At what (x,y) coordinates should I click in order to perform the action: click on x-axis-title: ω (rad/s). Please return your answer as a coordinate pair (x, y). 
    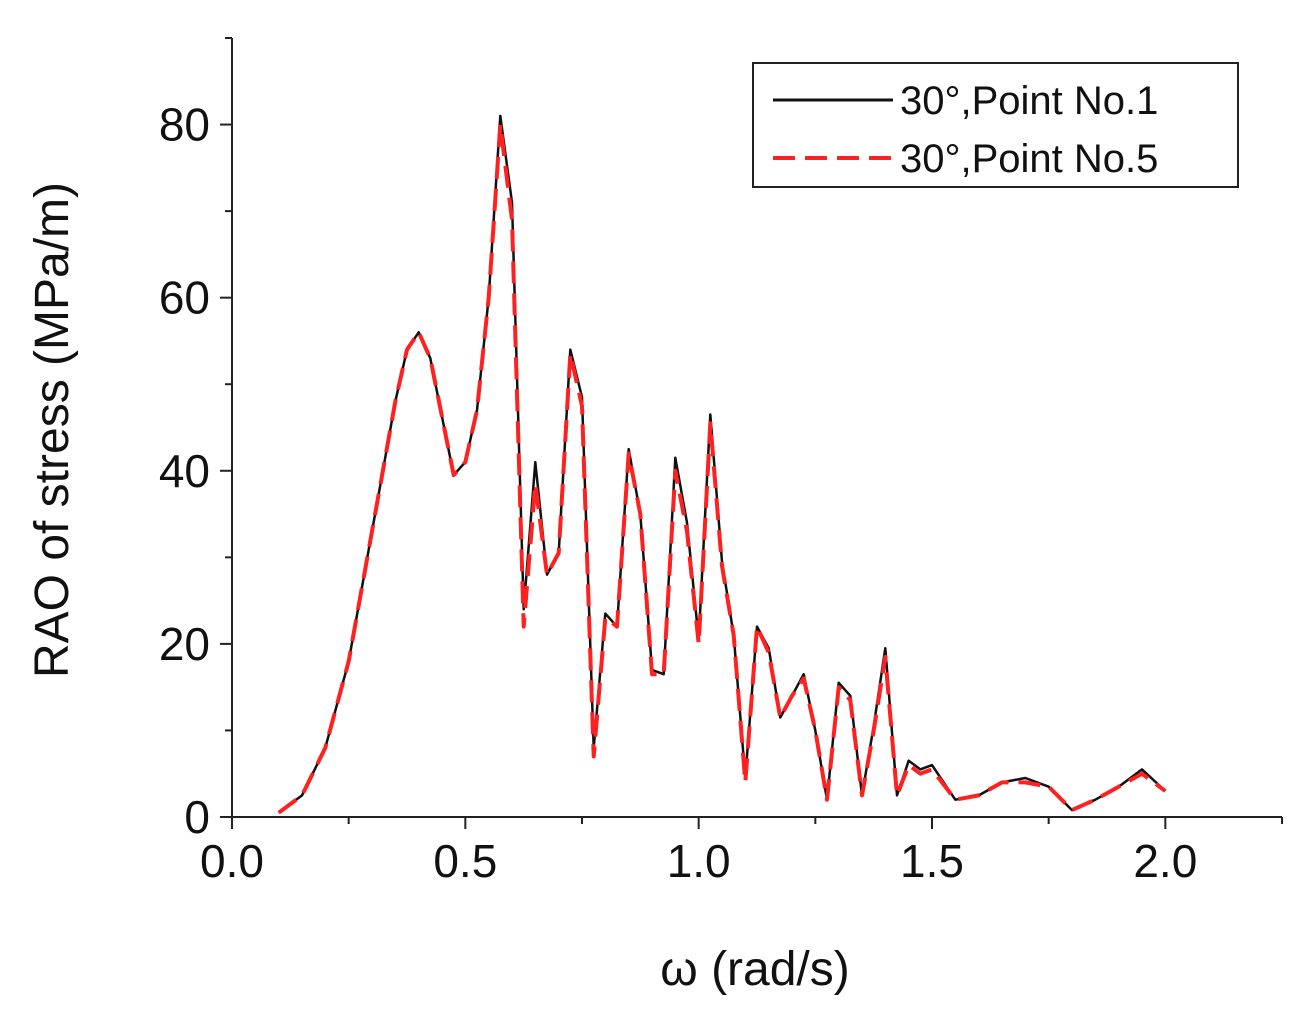
    Looking at the image, I should click on (755, 969).